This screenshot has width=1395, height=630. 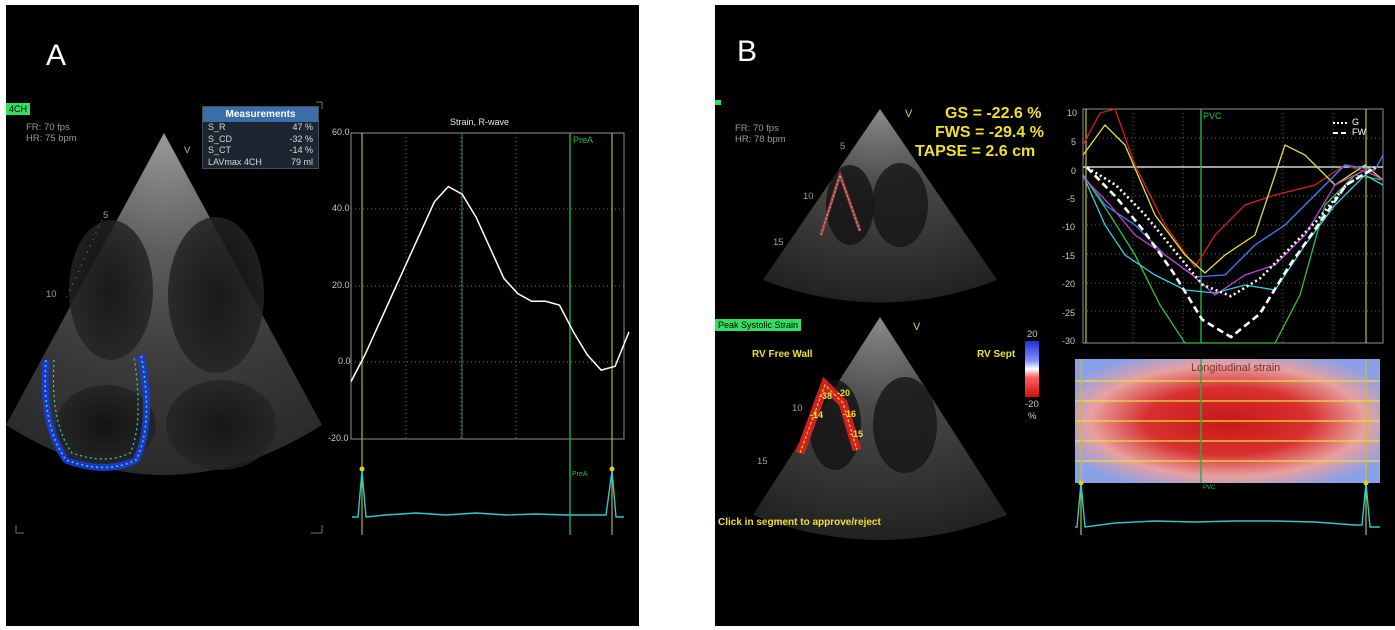 I want to click on legend-fw: FW, so click(x=1359, y=132).